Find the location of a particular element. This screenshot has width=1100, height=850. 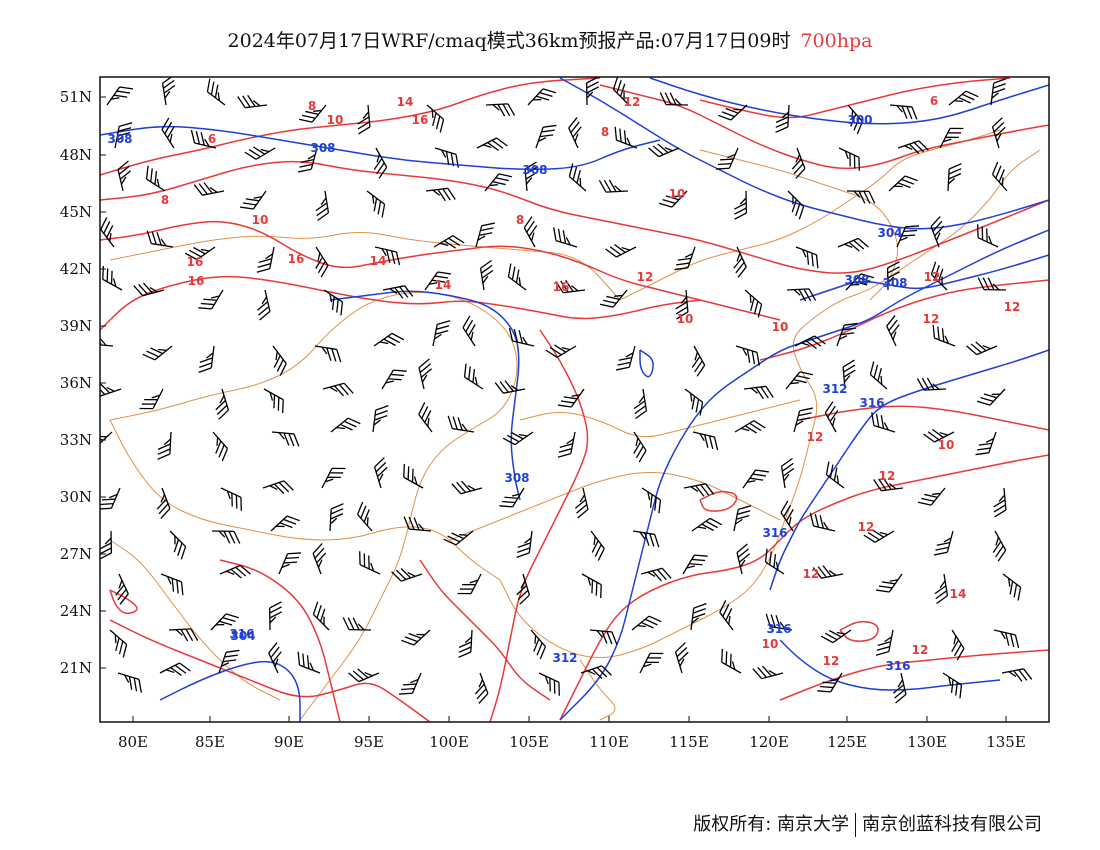

y-tick-label: 30N is located at coordinates (76, 497).